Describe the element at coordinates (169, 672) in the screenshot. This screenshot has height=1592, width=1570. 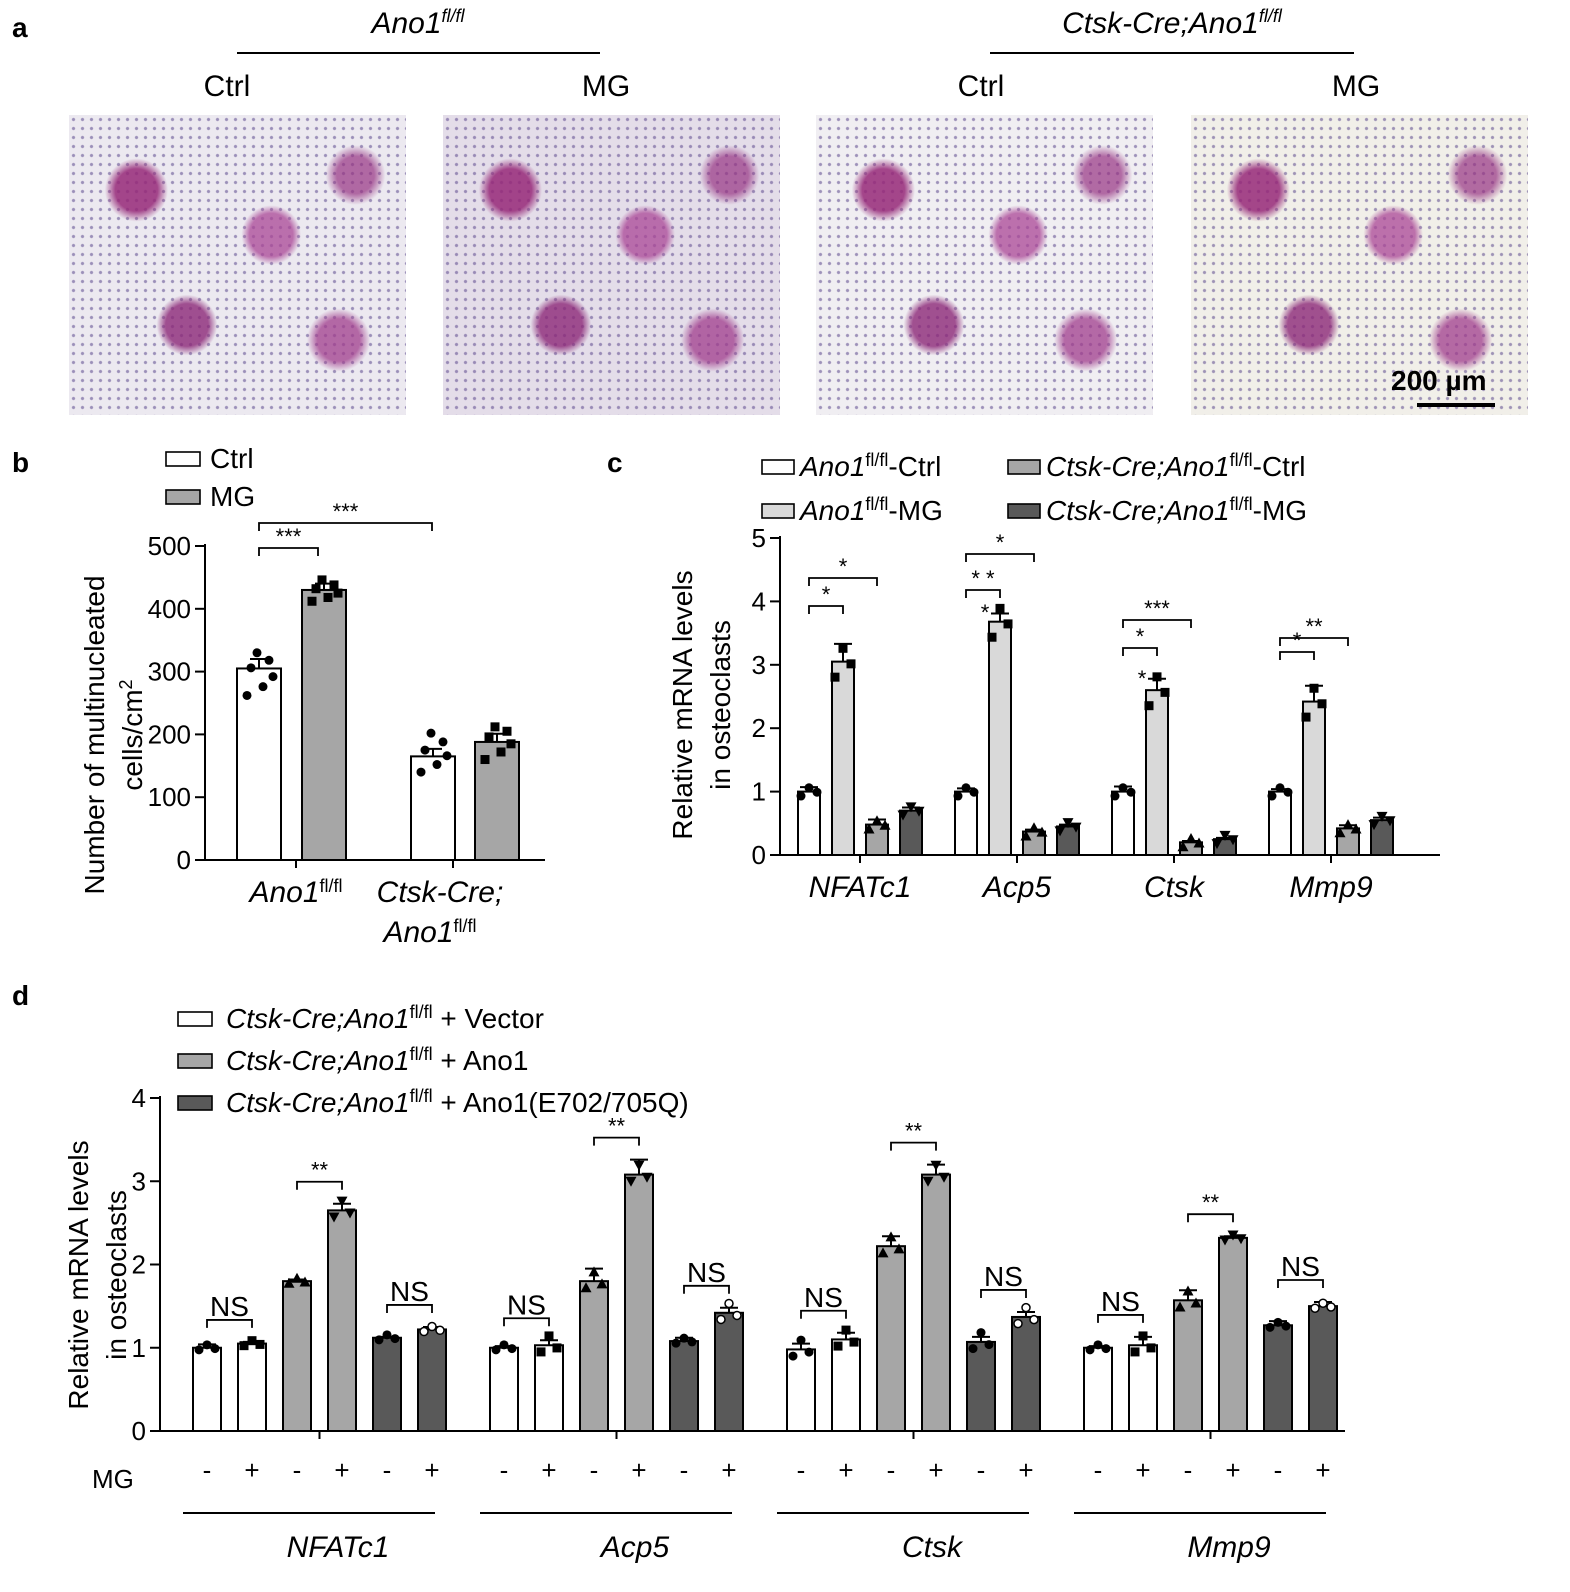
I see `y-tick-label: 300` at that location.